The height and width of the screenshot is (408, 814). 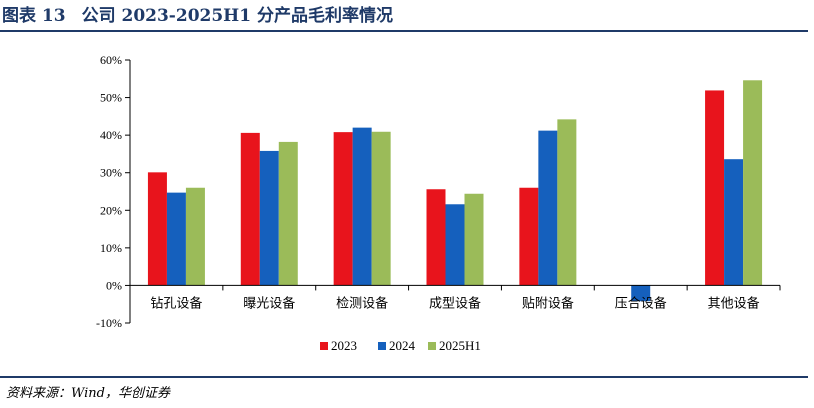 What do you see at coordinates (111, 98) in the screenshot?
I see `y-tick-label: 50%` at bounding box center [111, 98].